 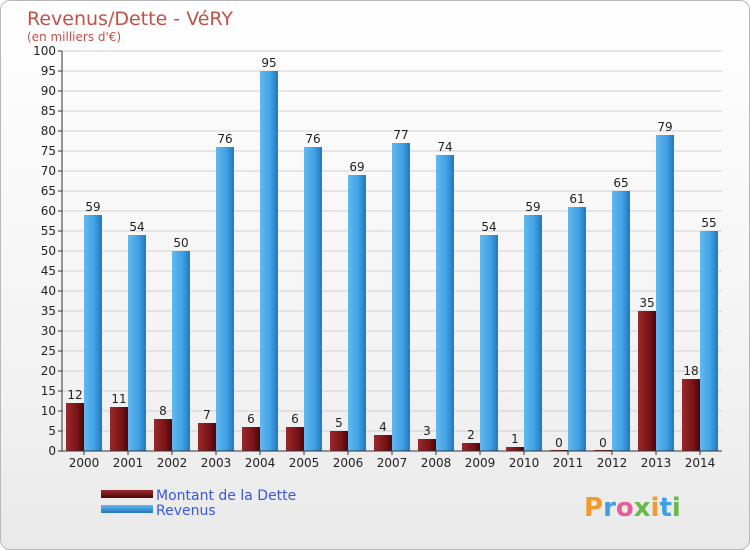 What do you see at coordinates (436, 463) in the screenshot?
I see `x-tick-label-2008: 2008` at bounding box center [436, 463].